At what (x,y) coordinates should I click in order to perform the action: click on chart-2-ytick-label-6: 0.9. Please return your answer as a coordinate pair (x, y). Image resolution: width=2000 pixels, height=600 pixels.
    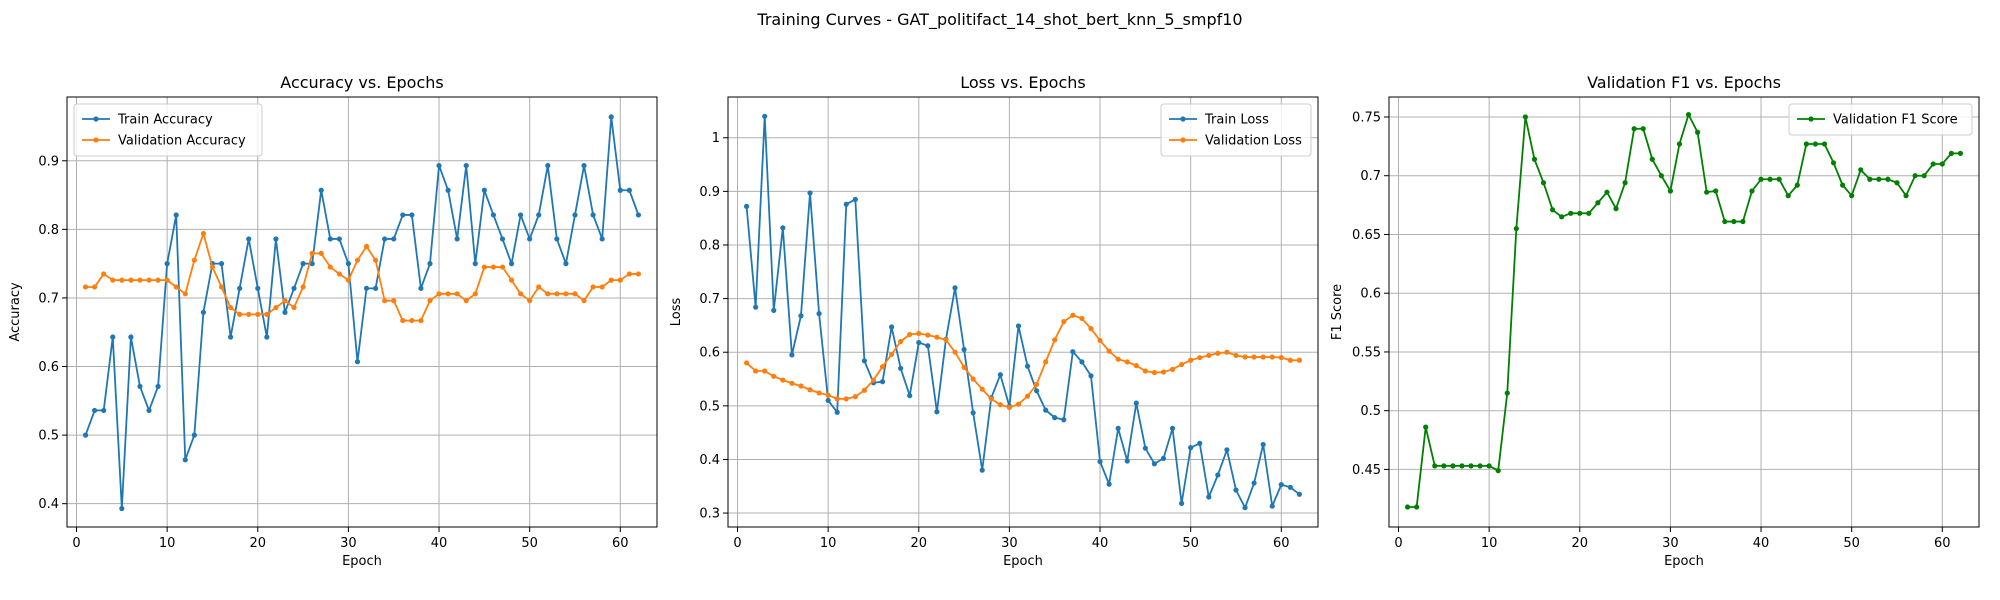
    Looking at the image, I should click on (709, 192).